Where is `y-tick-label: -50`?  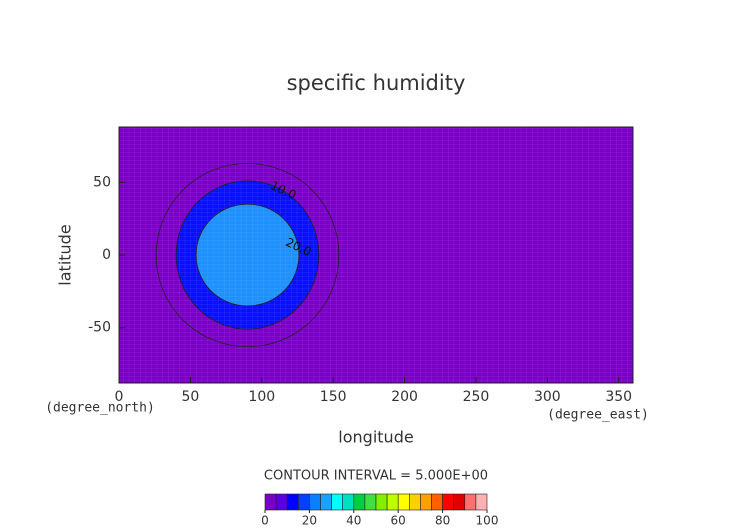
y-tick-label: -50 is located at coordinates (99, 328).